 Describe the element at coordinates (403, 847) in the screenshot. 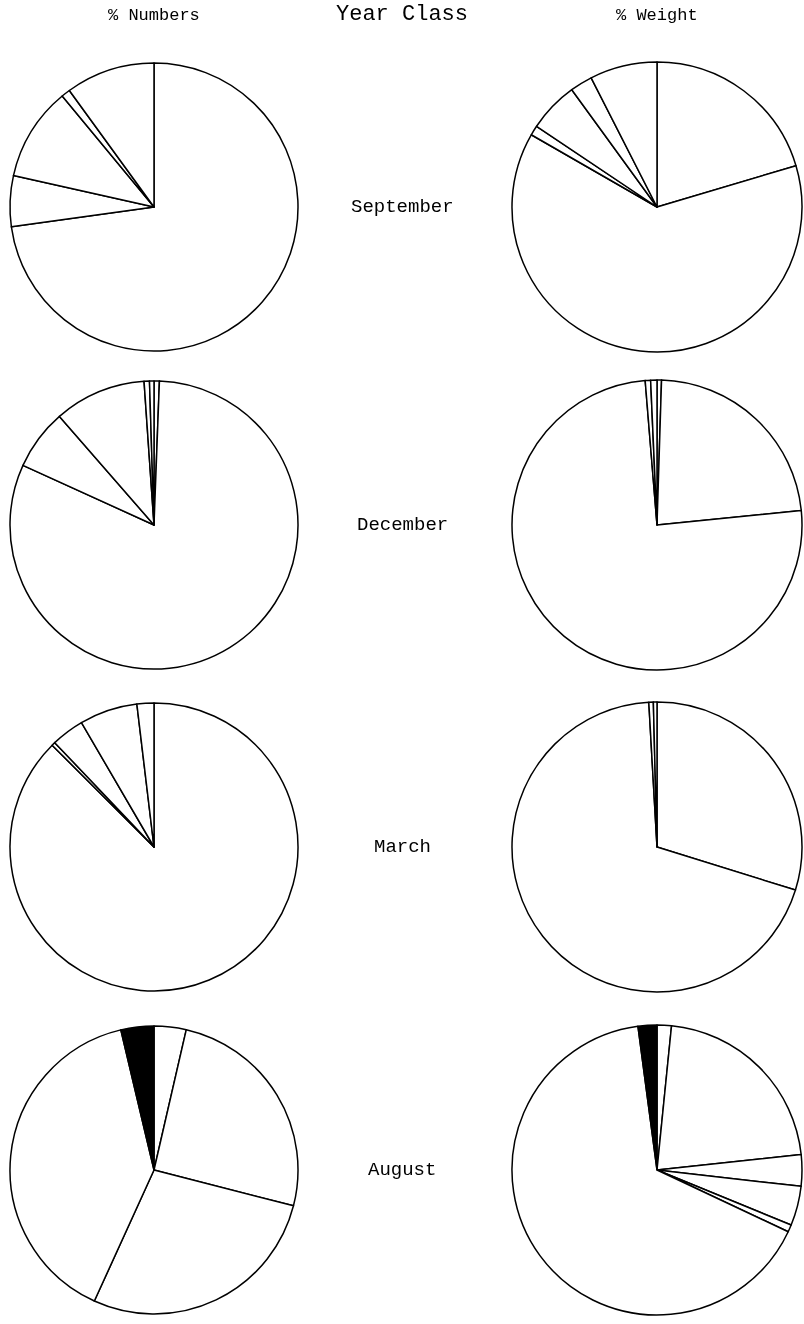

I see `text: March` at that location.